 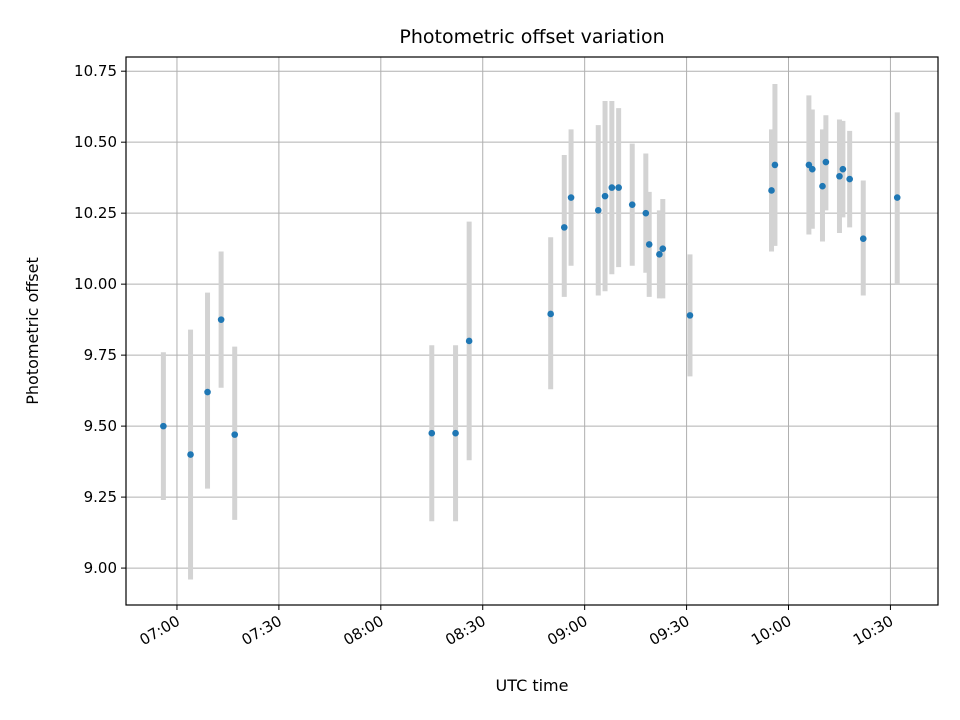 I want to click on y-tick-label: 10.50, so click(x=95, y=142).